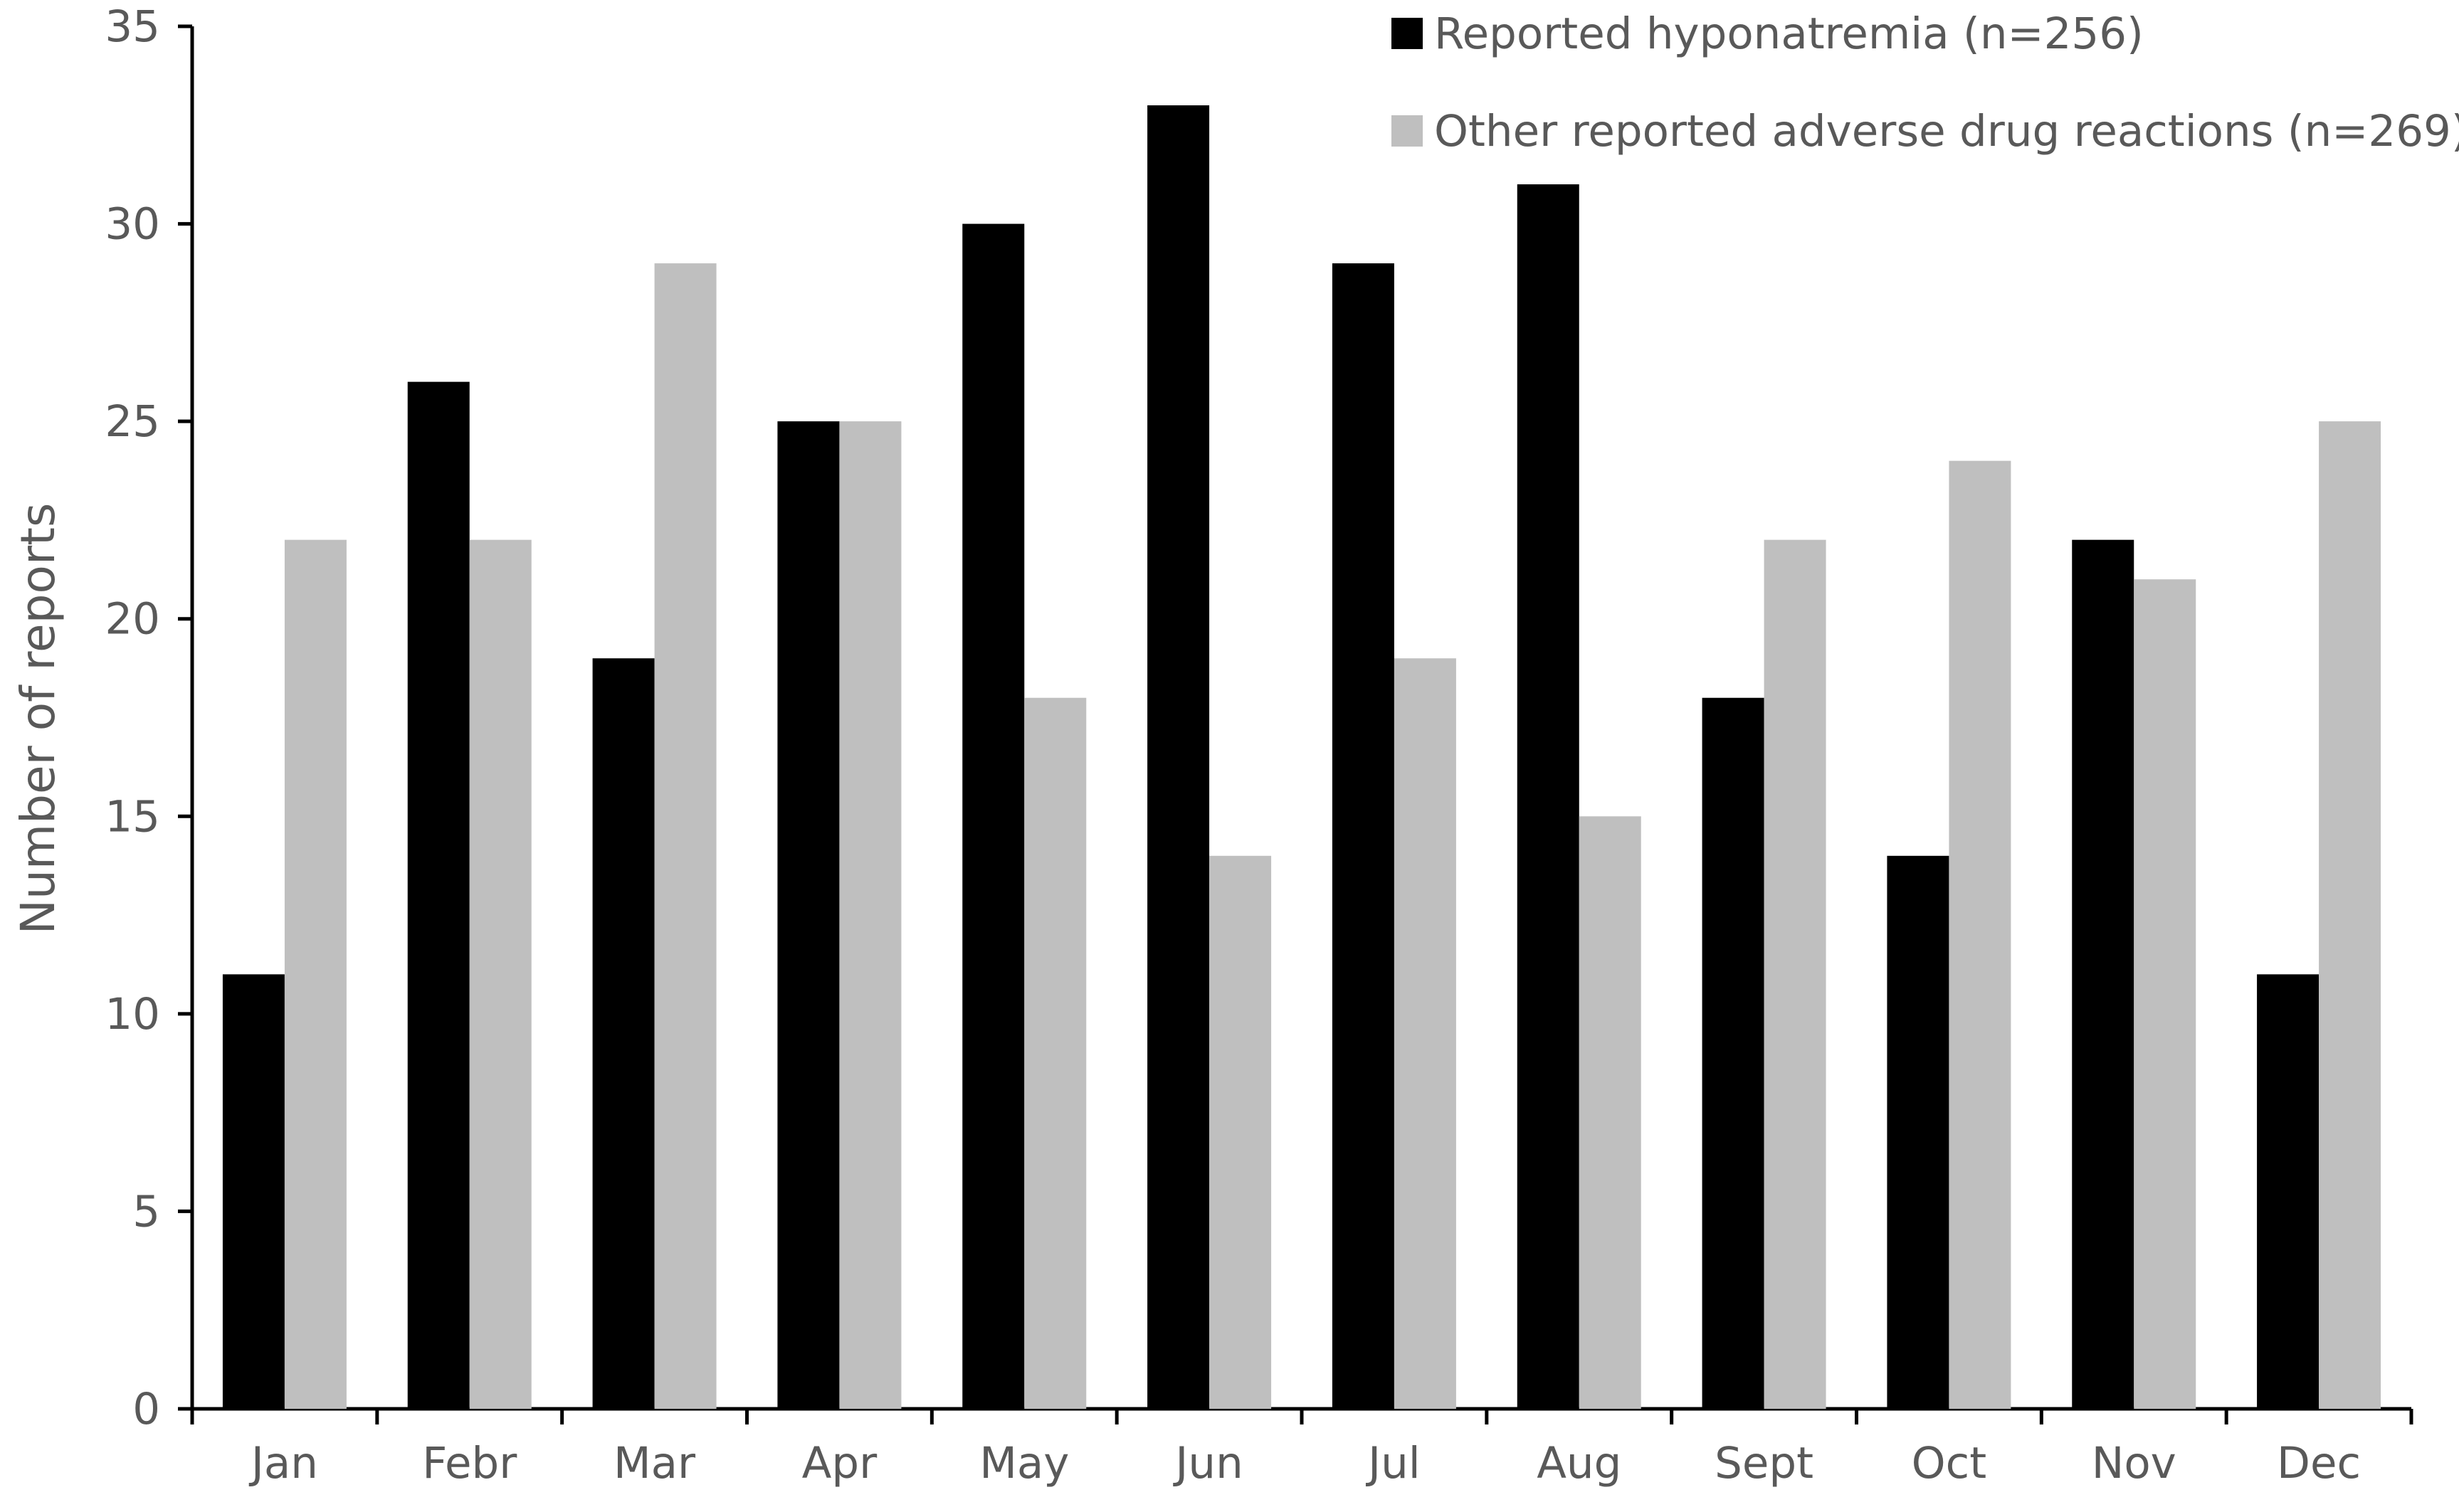  What do you see at coordinates (132, 224) in the screenshot?
I see `y-tick-label: 30` at bounding box center [132, 224].